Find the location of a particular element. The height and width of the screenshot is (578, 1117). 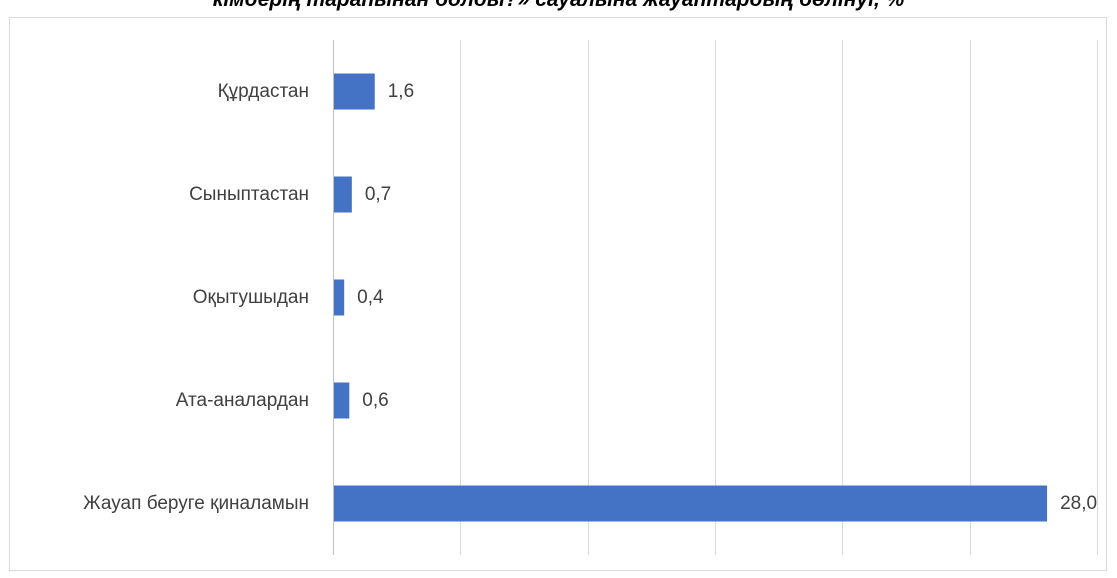

value-label: 1,6 is located at coordinates (401, 91).